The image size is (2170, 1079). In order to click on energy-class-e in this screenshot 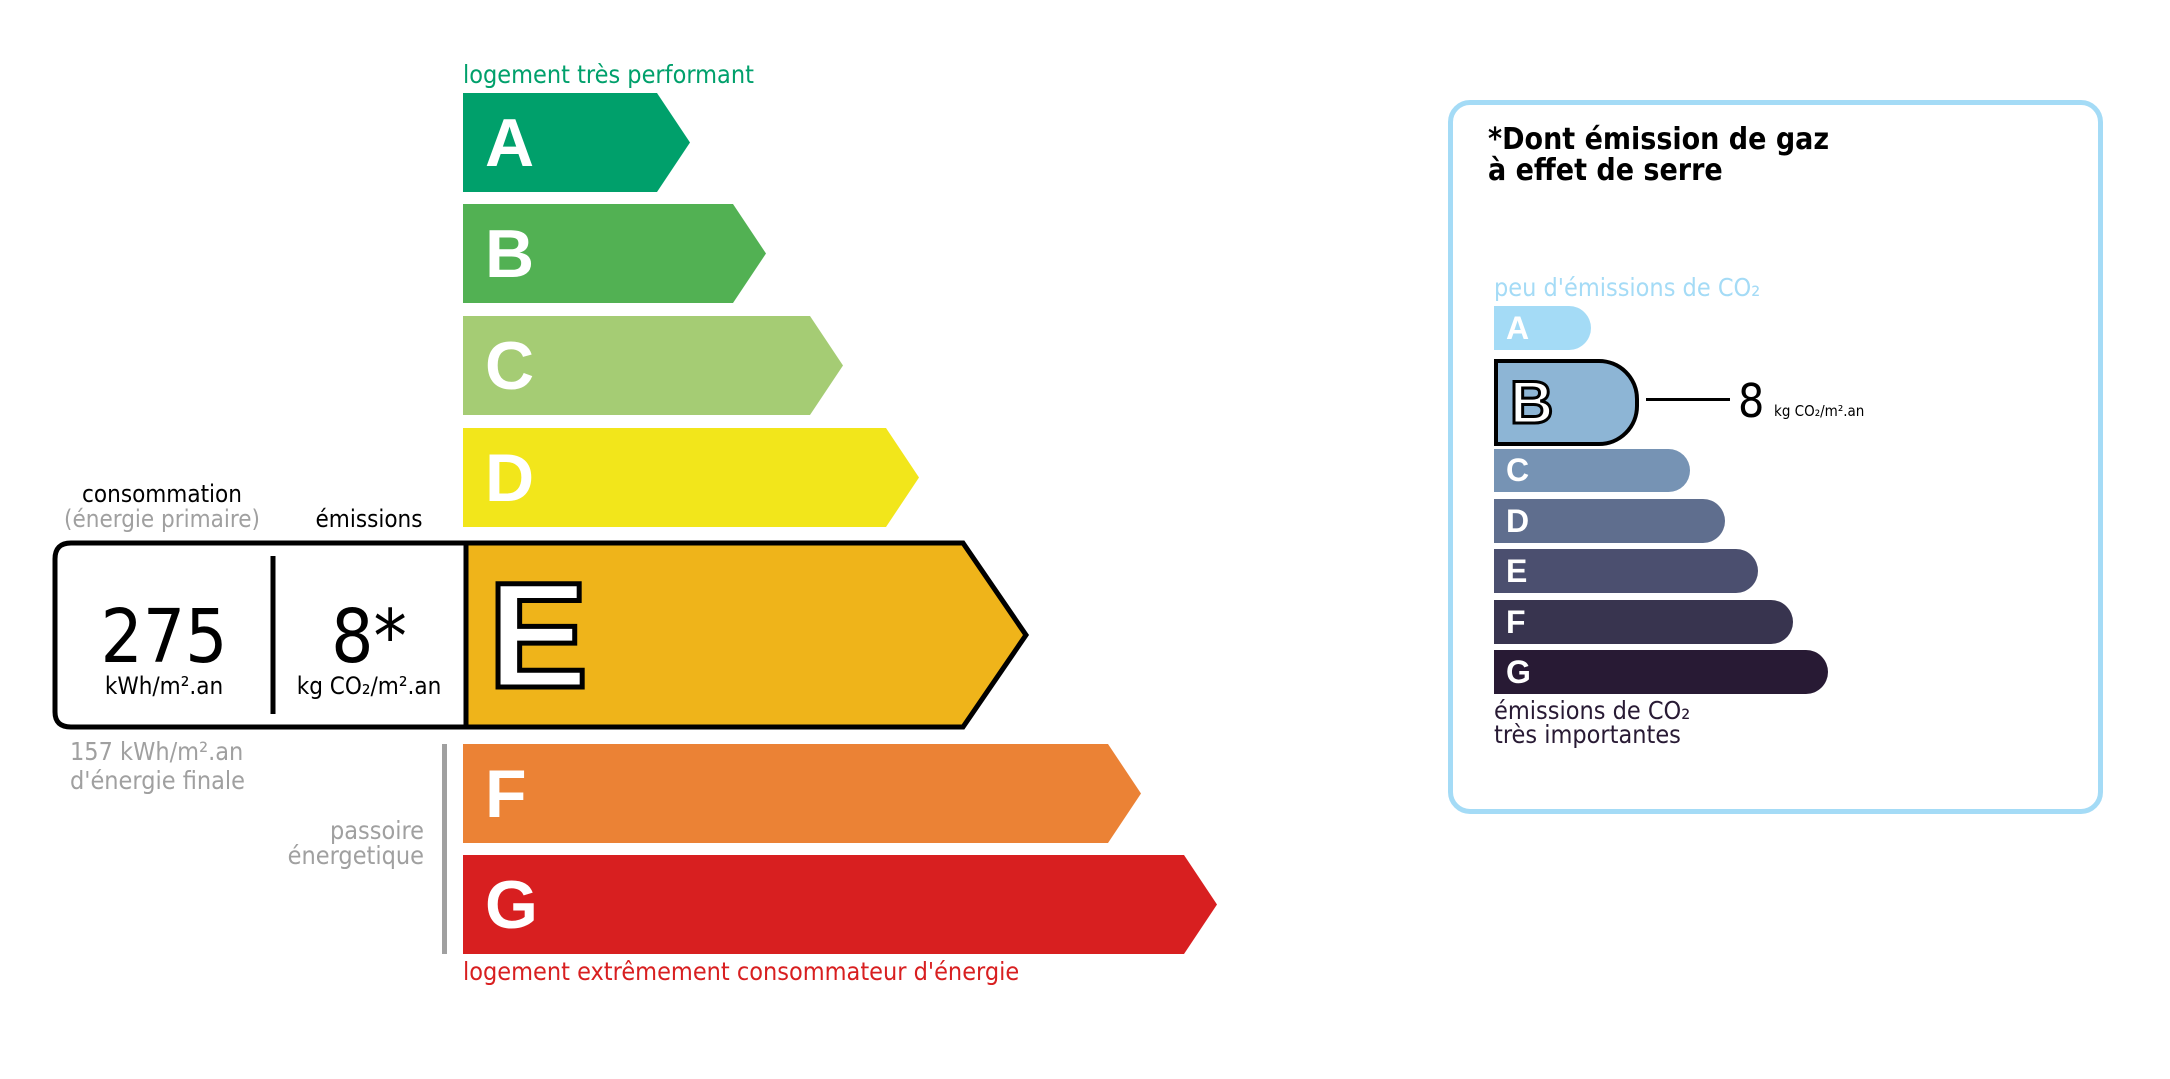, I will do `click(746, 635)`.